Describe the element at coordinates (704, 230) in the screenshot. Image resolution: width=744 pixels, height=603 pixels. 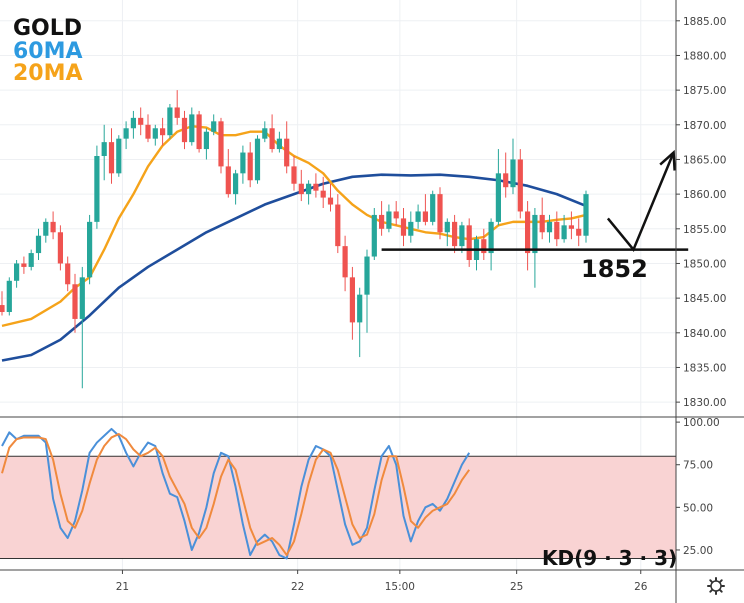
I see `ytick-label: 1855.00` at that location.